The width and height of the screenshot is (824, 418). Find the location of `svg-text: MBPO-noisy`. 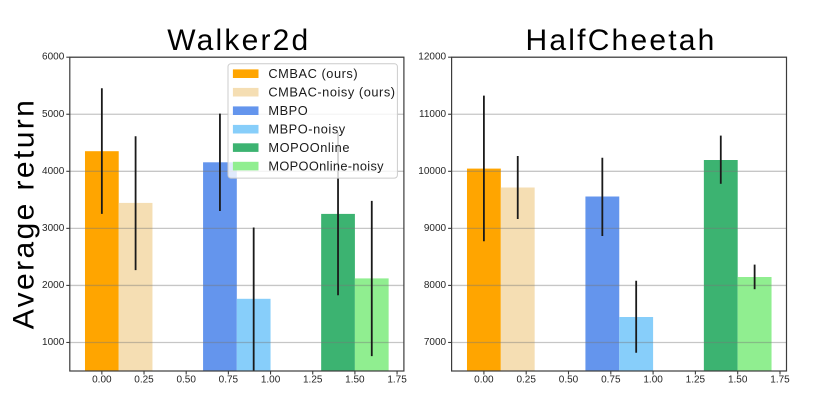

svg-text: MBPO-noisy is located at coordinates (306, 129).